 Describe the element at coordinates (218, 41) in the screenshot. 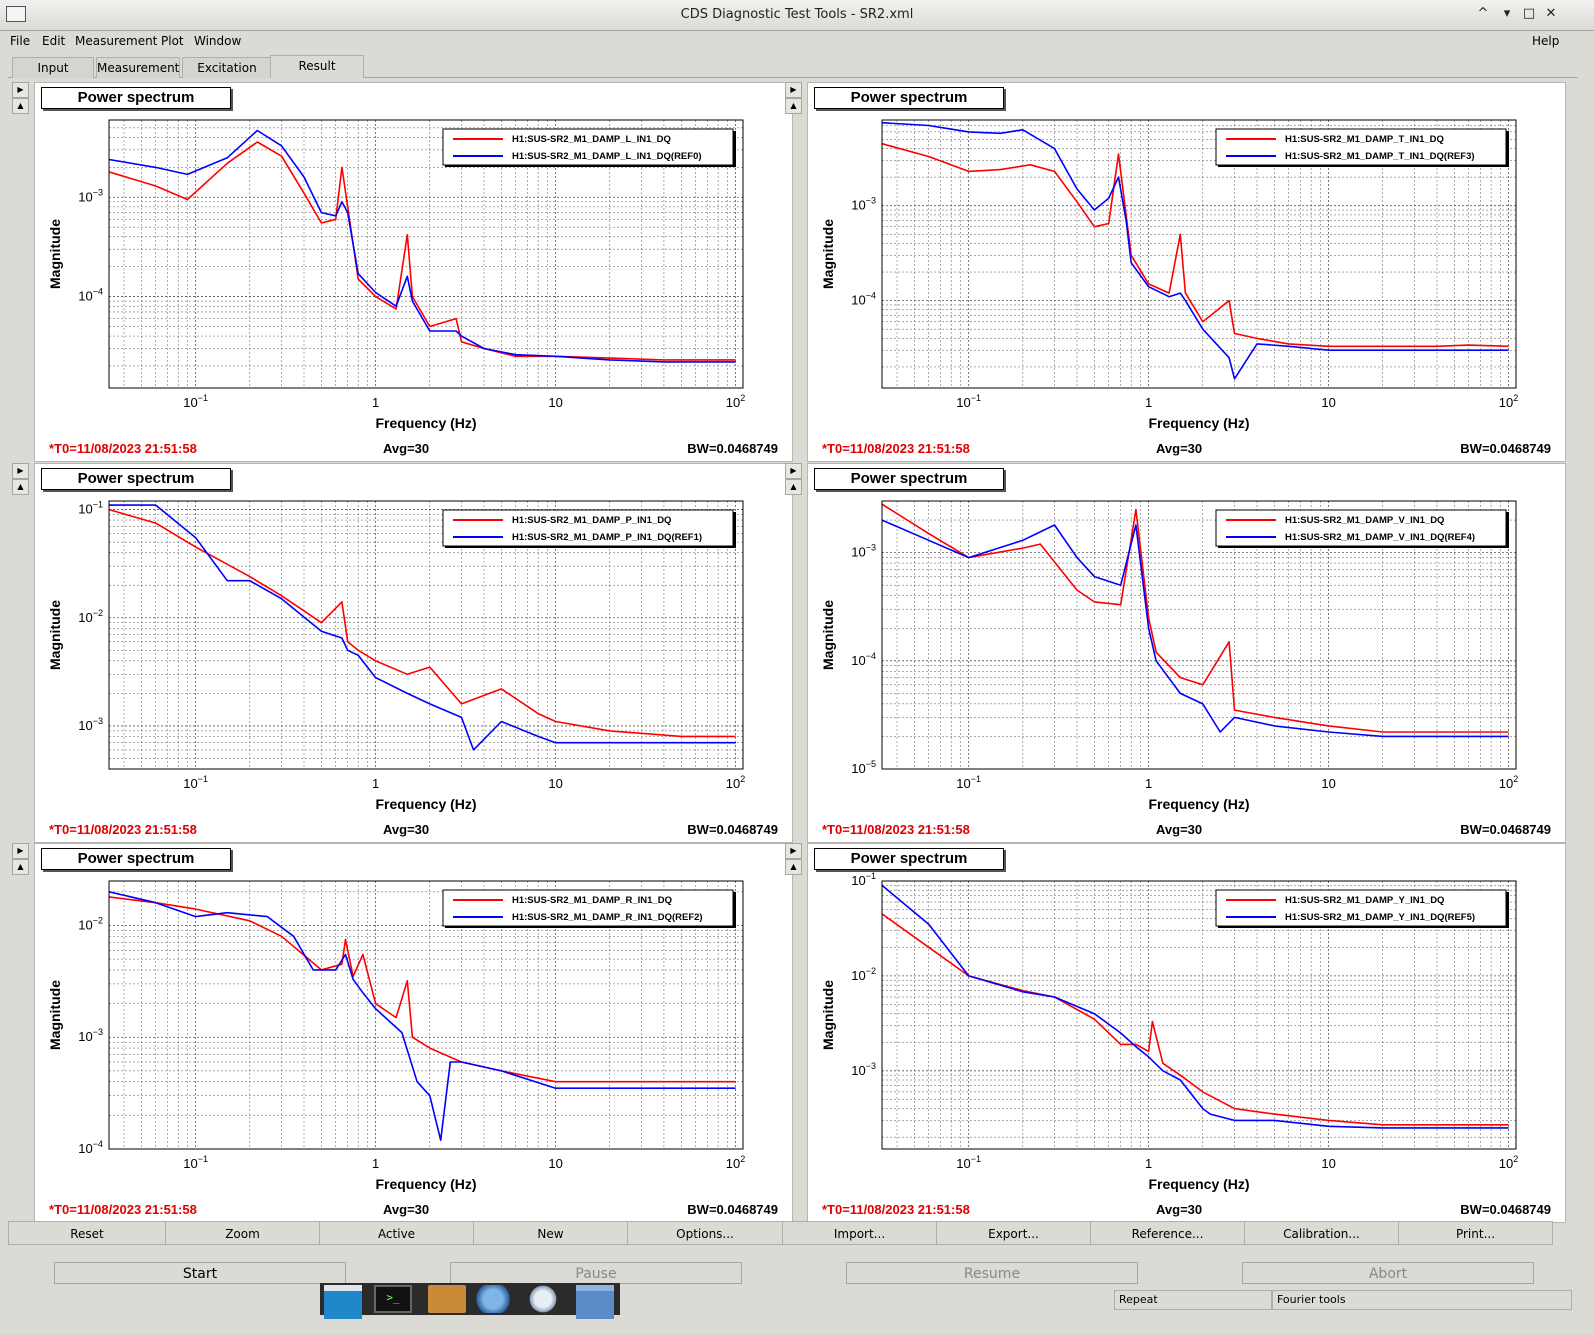

I see `menu-window: Window` at that location.